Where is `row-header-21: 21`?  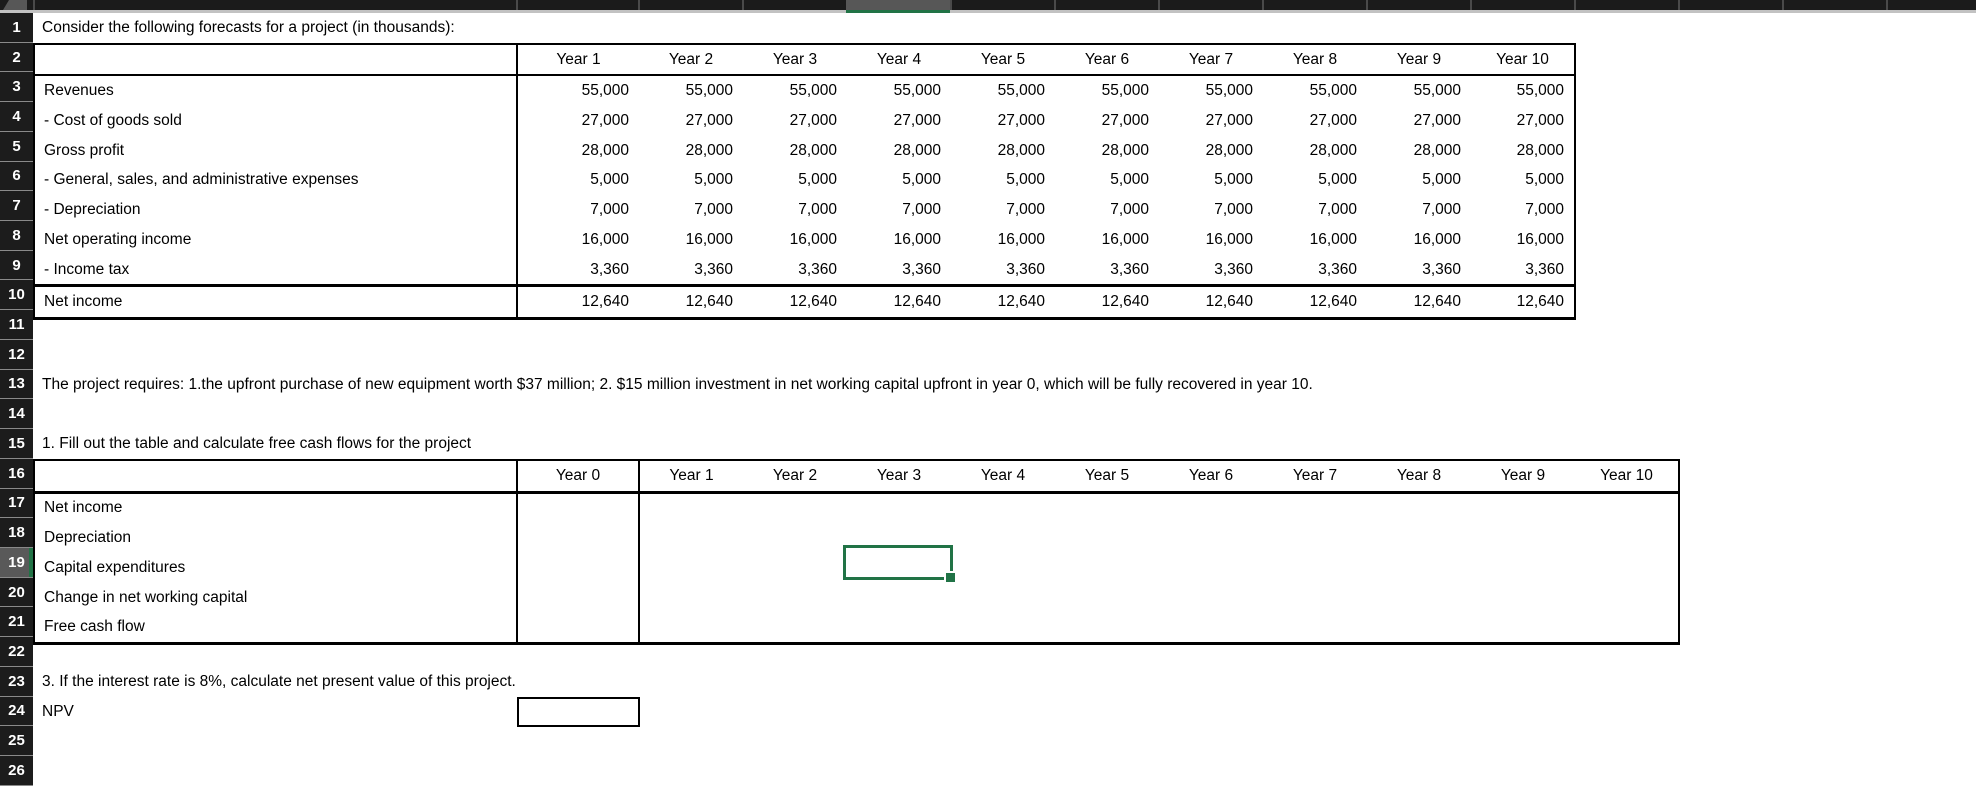
row-header-21: 21 is located at coordinates (16, 622).